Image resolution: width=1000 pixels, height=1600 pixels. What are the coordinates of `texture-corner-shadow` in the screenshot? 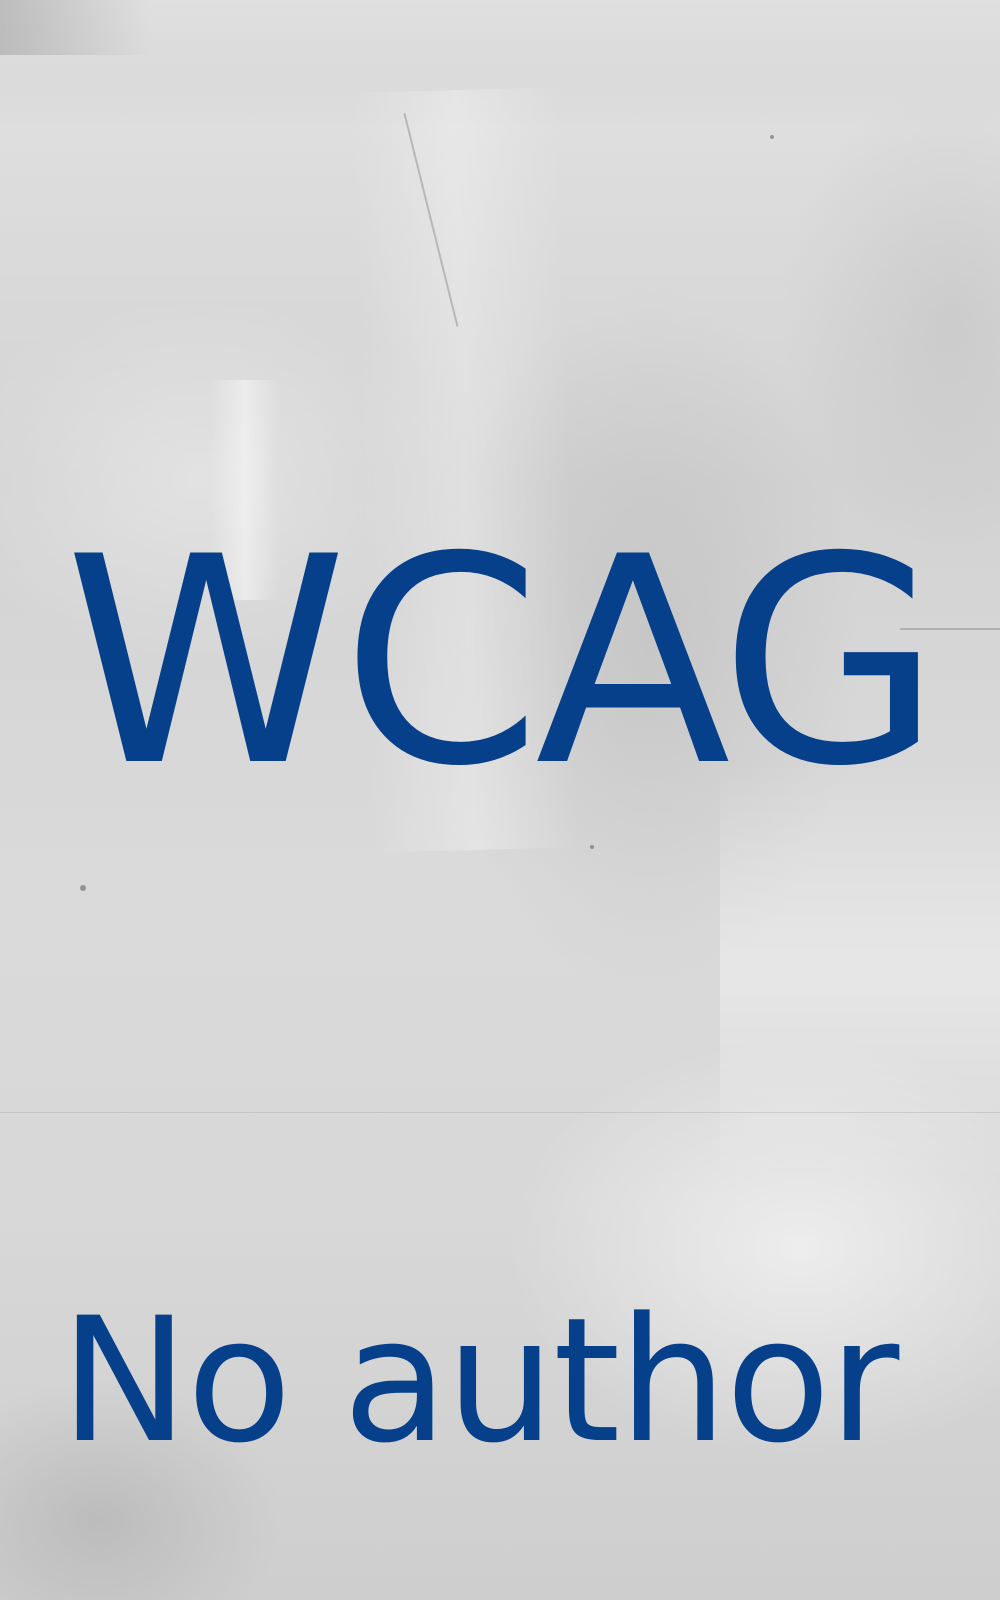 It's located at (75, 27).